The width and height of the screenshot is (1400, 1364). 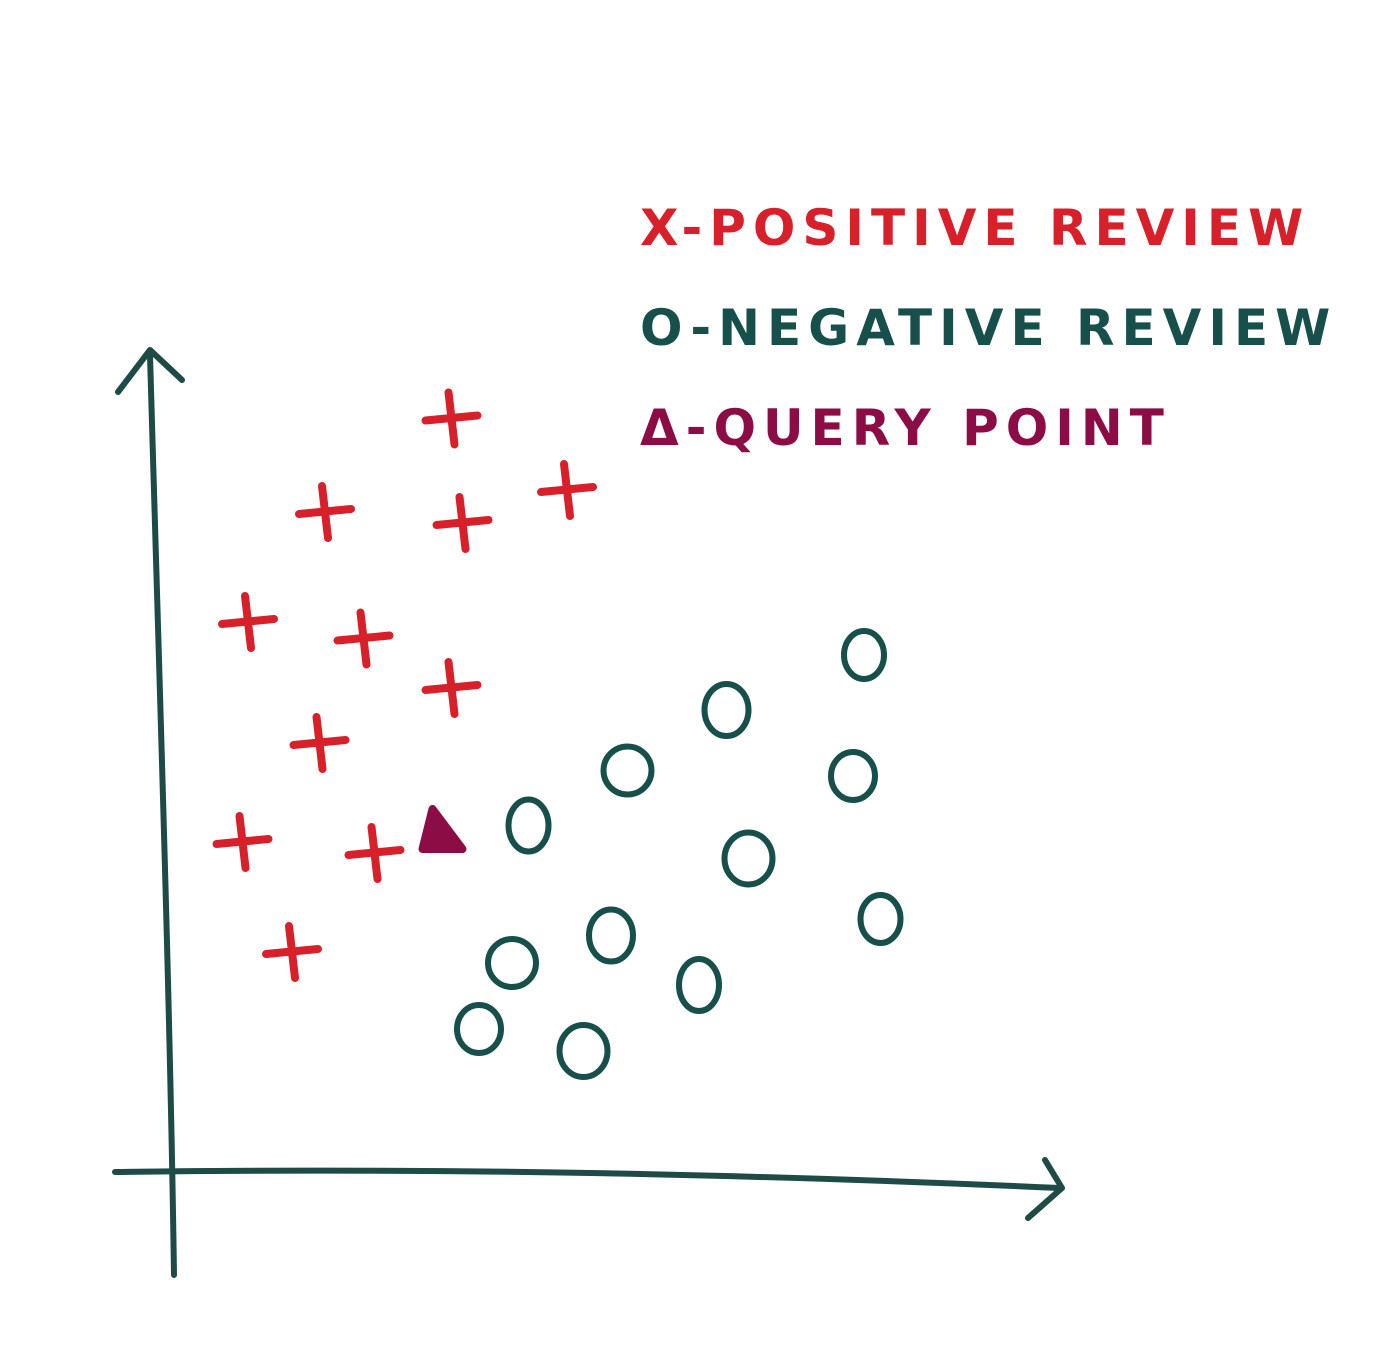 I want to click on x-axis-line, so click(x=587, y=1179).